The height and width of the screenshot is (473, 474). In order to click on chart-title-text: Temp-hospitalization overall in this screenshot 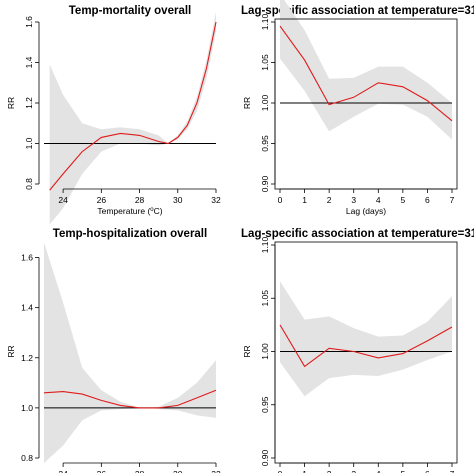, I will do `click(130, 234)`.